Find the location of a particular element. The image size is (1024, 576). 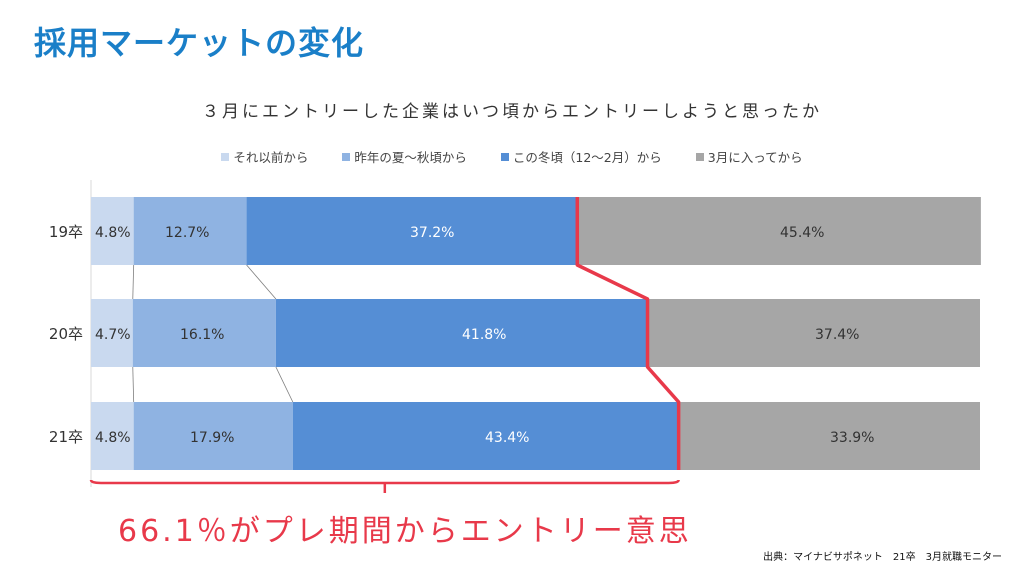

data-label-1-2: 41.8% is located at coordinates (484, 335).